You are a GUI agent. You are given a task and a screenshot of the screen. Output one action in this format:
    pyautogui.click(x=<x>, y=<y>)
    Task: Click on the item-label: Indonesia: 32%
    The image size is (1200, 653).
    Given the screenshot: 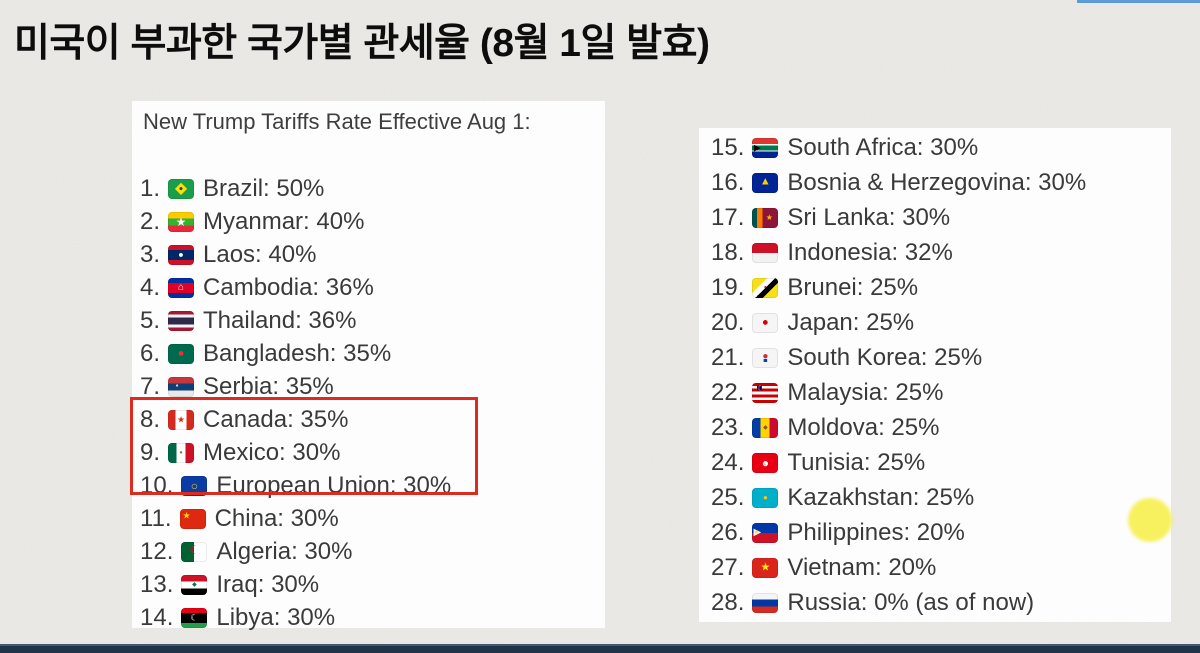 What is the action you would take?
    pyautogui.click(x=870, y=252)
    